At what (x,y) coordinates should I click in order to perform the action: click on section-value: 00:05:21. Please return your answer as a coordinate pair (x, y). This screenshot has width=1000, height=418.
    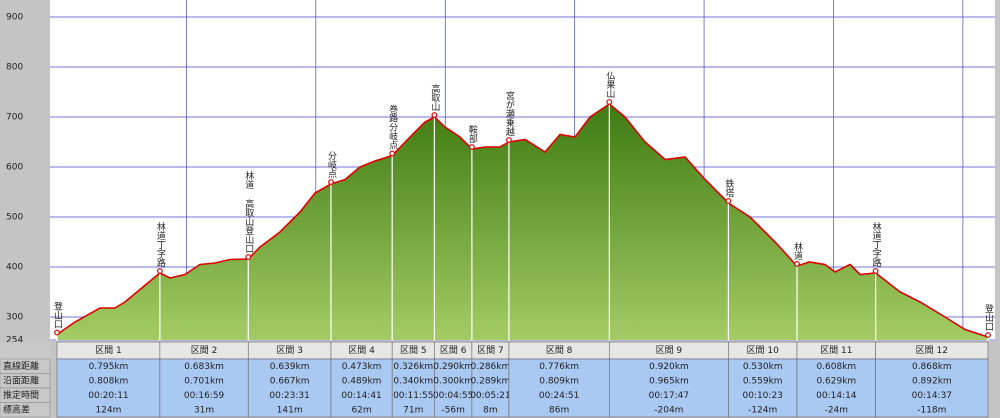
    Looking at the image, I should click on (490, 396).